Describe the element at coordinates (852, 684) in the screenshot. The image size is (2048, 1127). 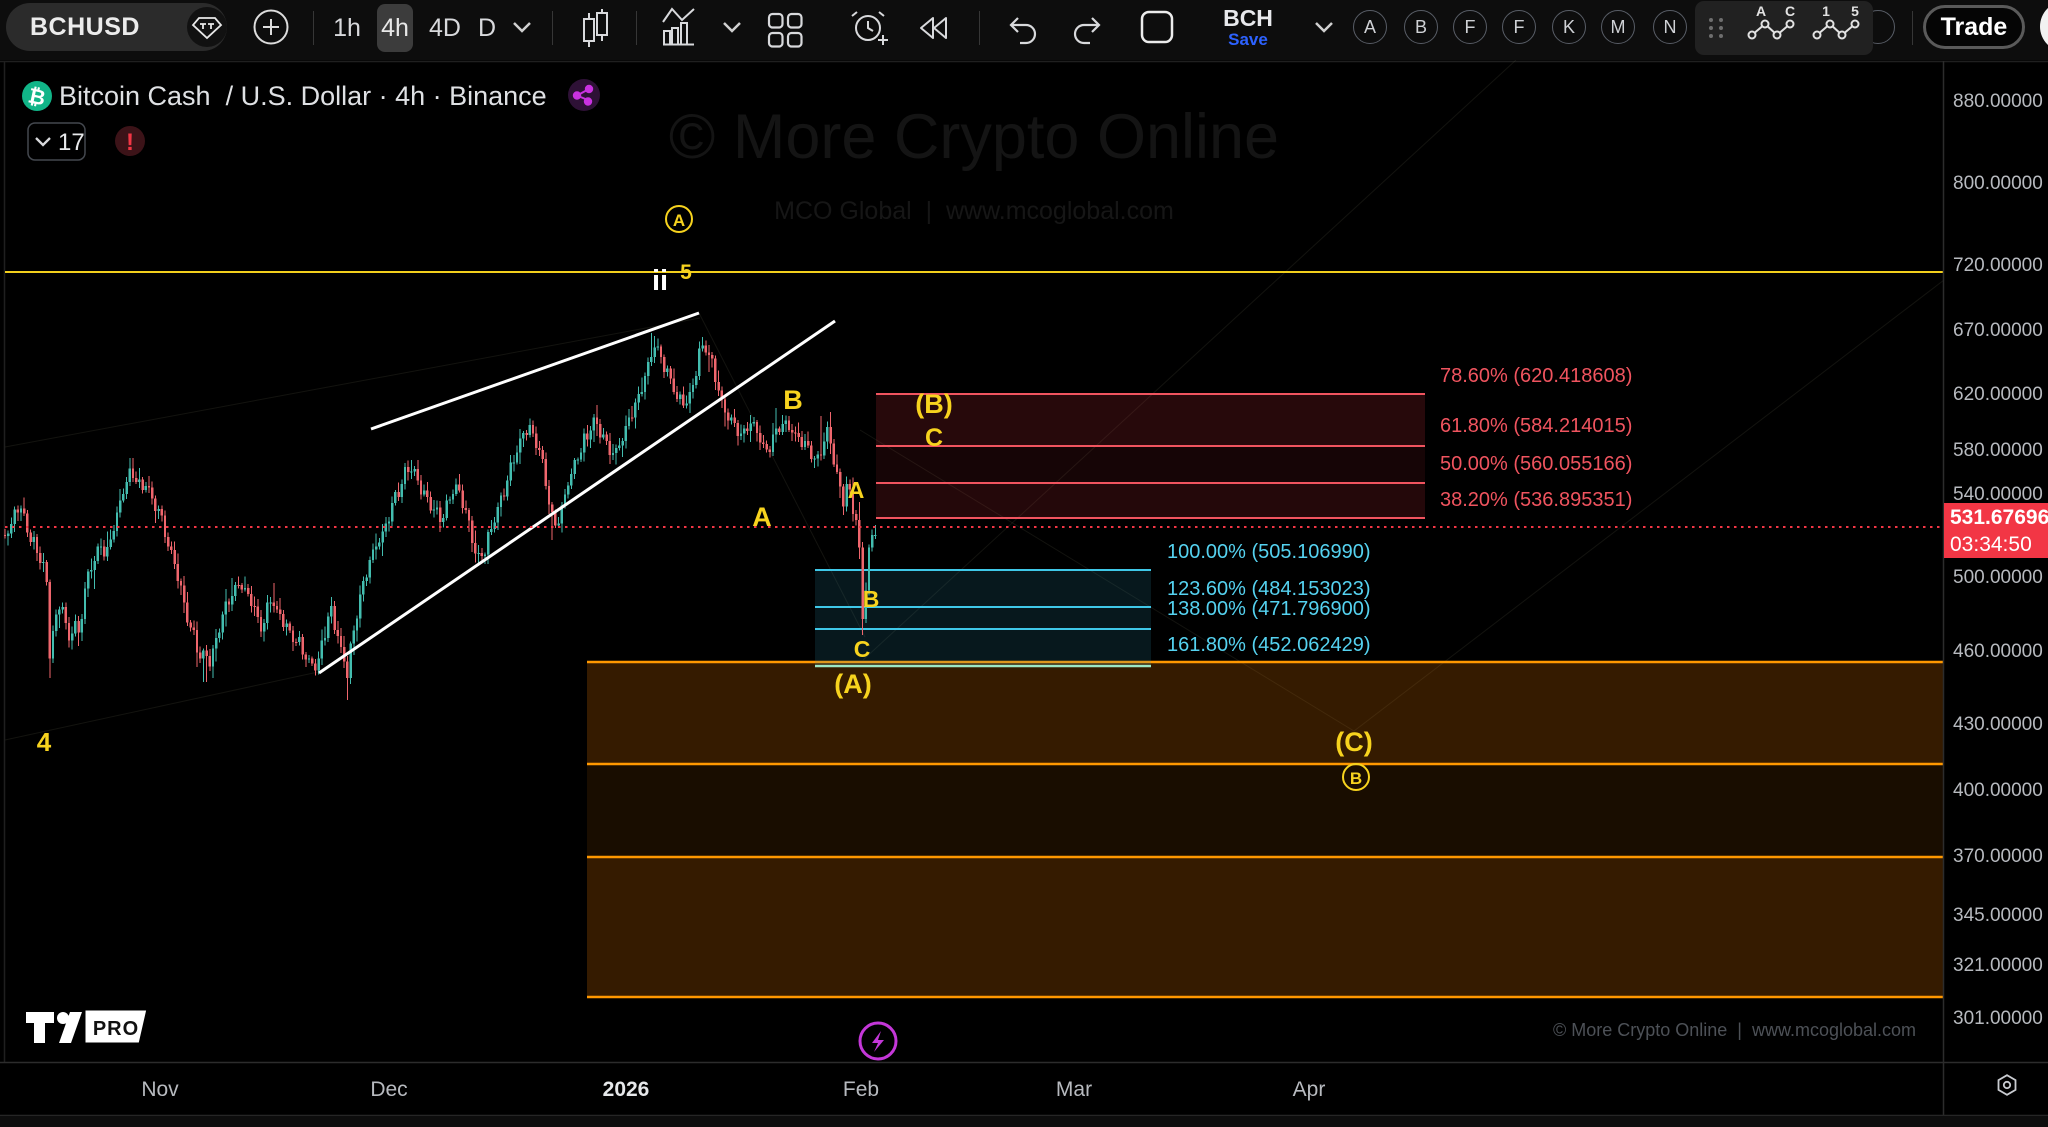
I see `svg-text: (A)` at that location.